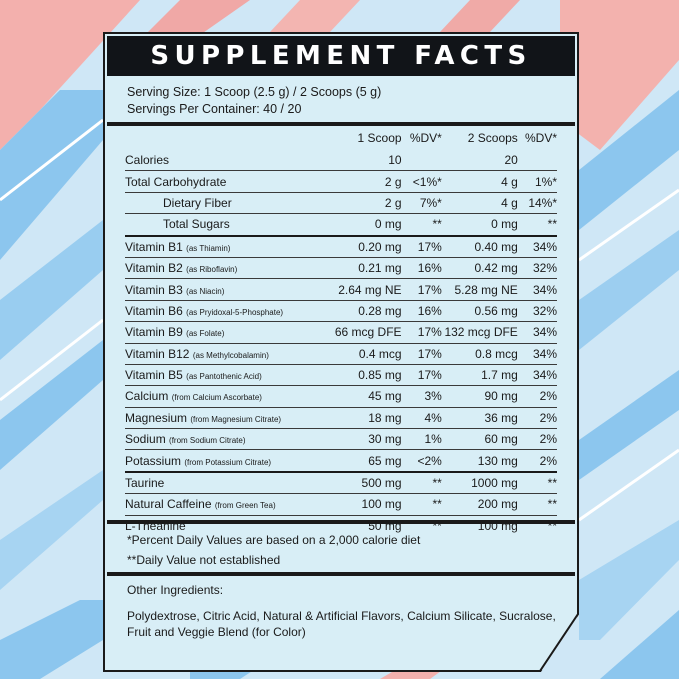 This screenshot has height=679, width=679. I want to click on amount-1-scoop: 66 mcg DFE, so click(365, 332).